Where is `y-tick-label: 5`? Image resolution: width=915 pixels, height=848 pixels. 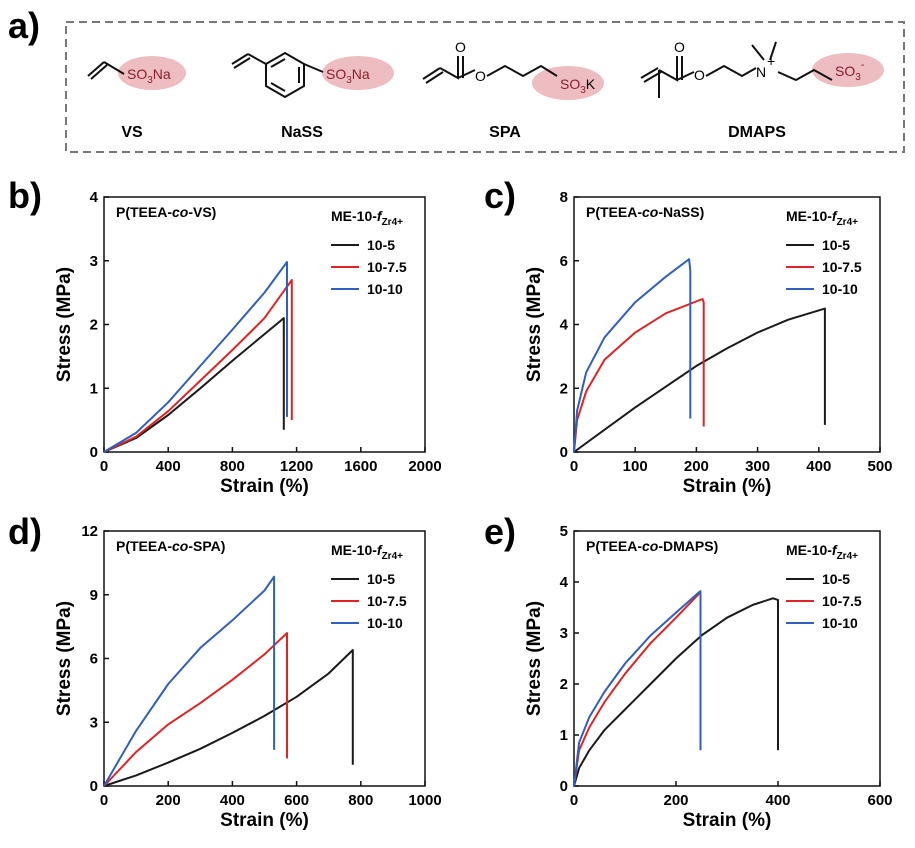
y-tick-label: 5 is located at coordinates (564, 531).